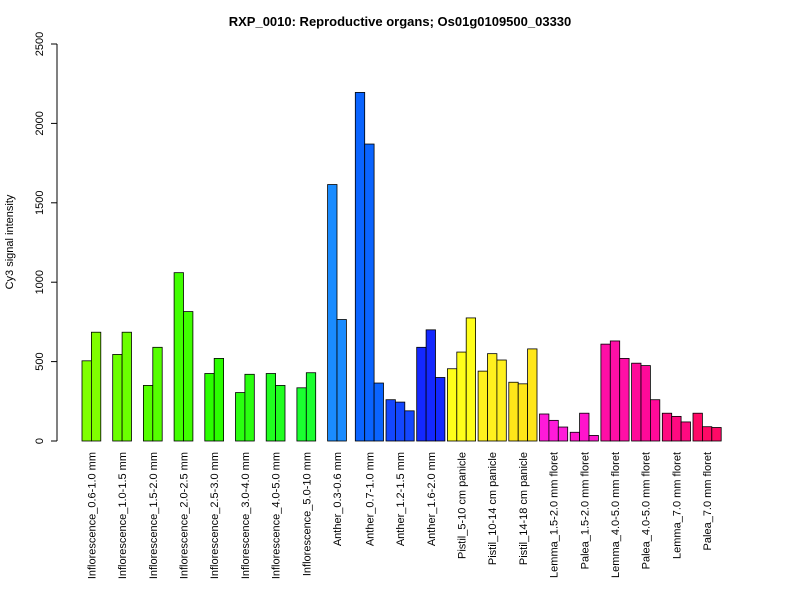 The image size is (800, 600). Describe the element at coordinates (185, 515) in the screenshot. I see `x-category-label: Inflorescence_2.0-2.5 mm` at that location.